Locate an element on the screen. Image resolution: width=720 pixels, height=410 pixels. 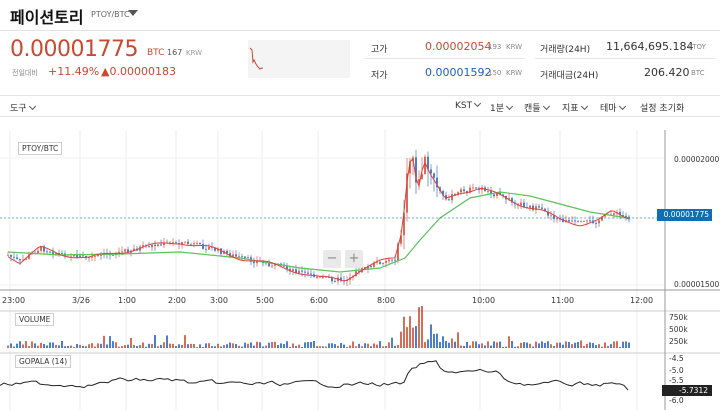
amount-24h-value: 206.420 is located at coordinates (667, 72).